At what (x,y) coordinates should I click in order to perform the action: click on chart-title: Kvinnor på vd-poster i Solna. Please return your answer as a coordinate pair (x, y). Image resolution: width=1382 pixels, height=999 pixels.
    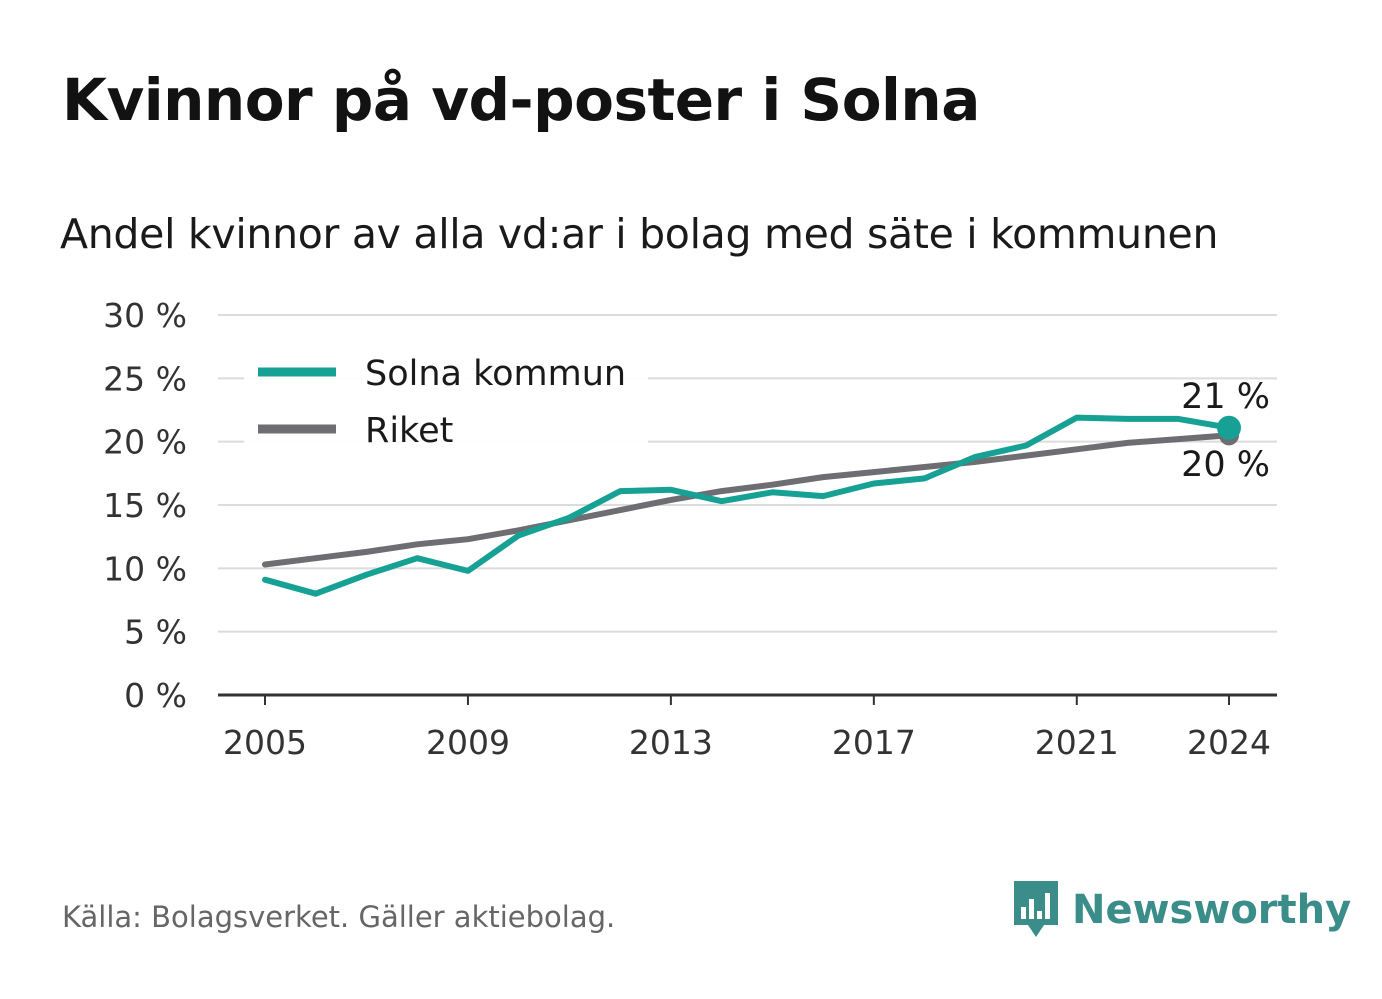
    Looking at the image, I should click on (521, 100).